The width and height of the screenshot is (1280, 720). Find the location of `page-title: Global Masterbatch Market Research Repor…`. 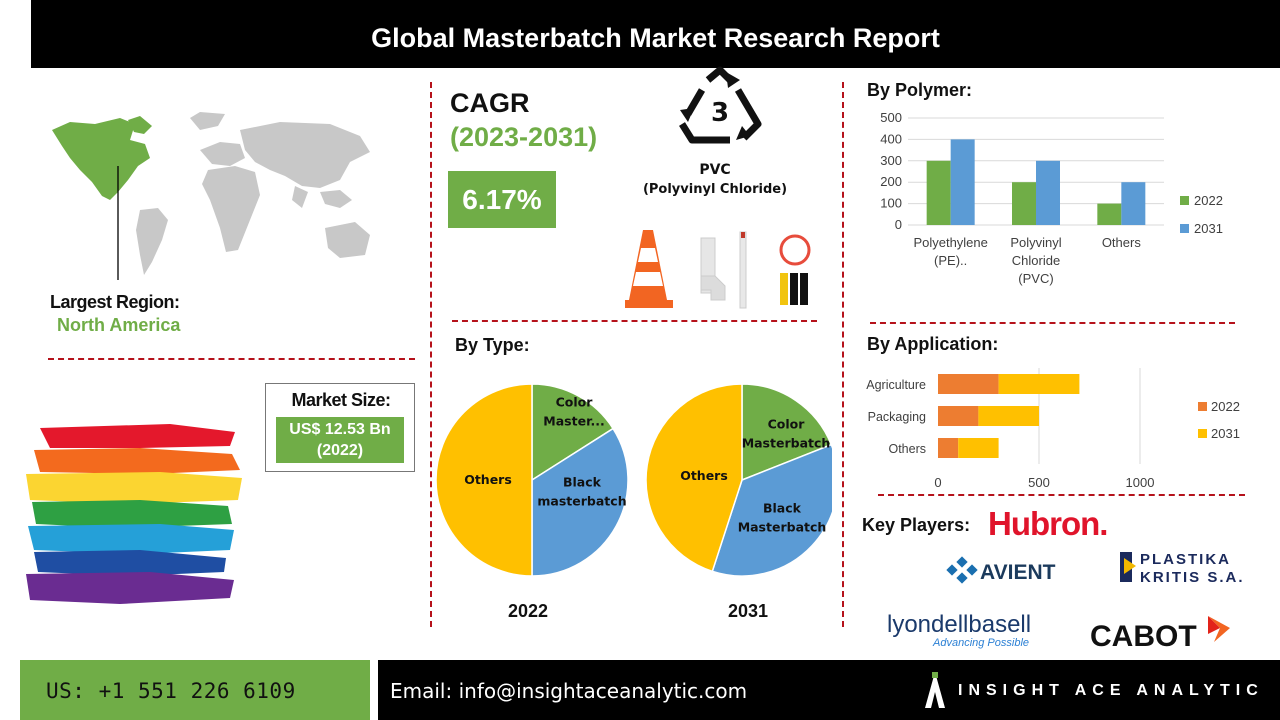

page-title: Global Masterbatch Market Research Repor… is located at coordinates (655, 34).